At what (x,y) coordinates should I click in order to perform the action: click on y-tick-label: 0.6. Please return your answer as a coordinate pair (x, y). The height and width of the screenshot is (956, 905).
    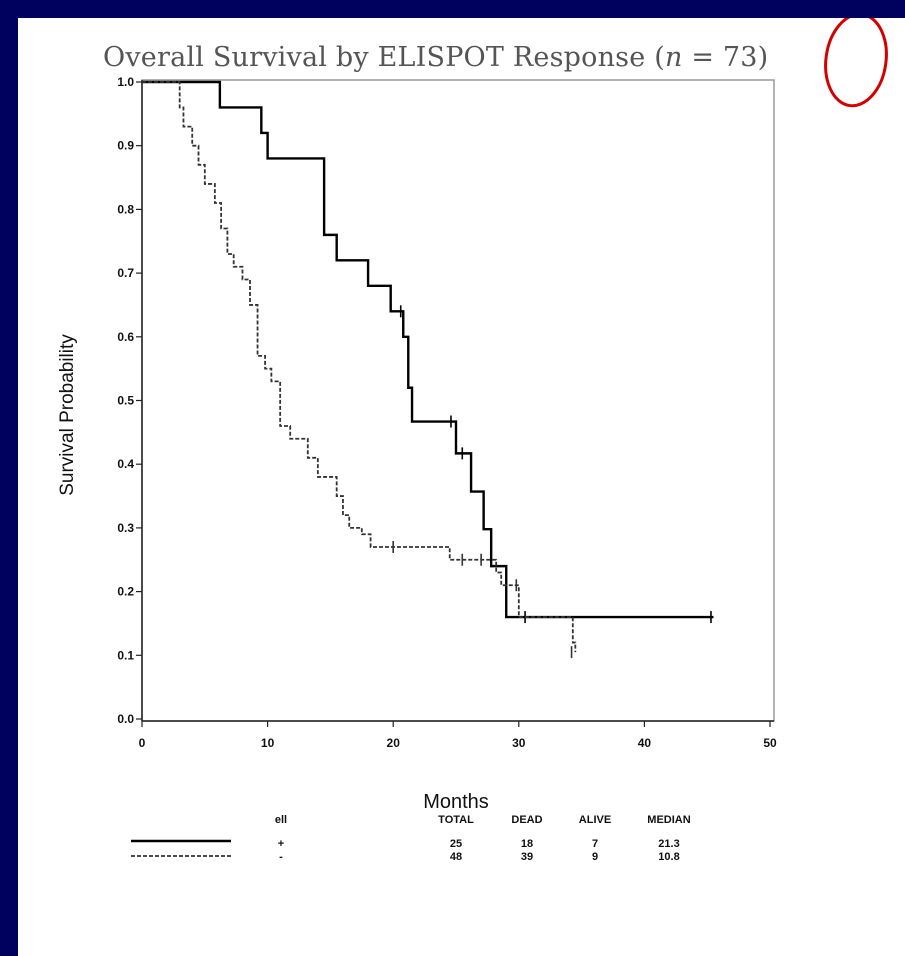
    Looking at the image, I should click on (125, 337).